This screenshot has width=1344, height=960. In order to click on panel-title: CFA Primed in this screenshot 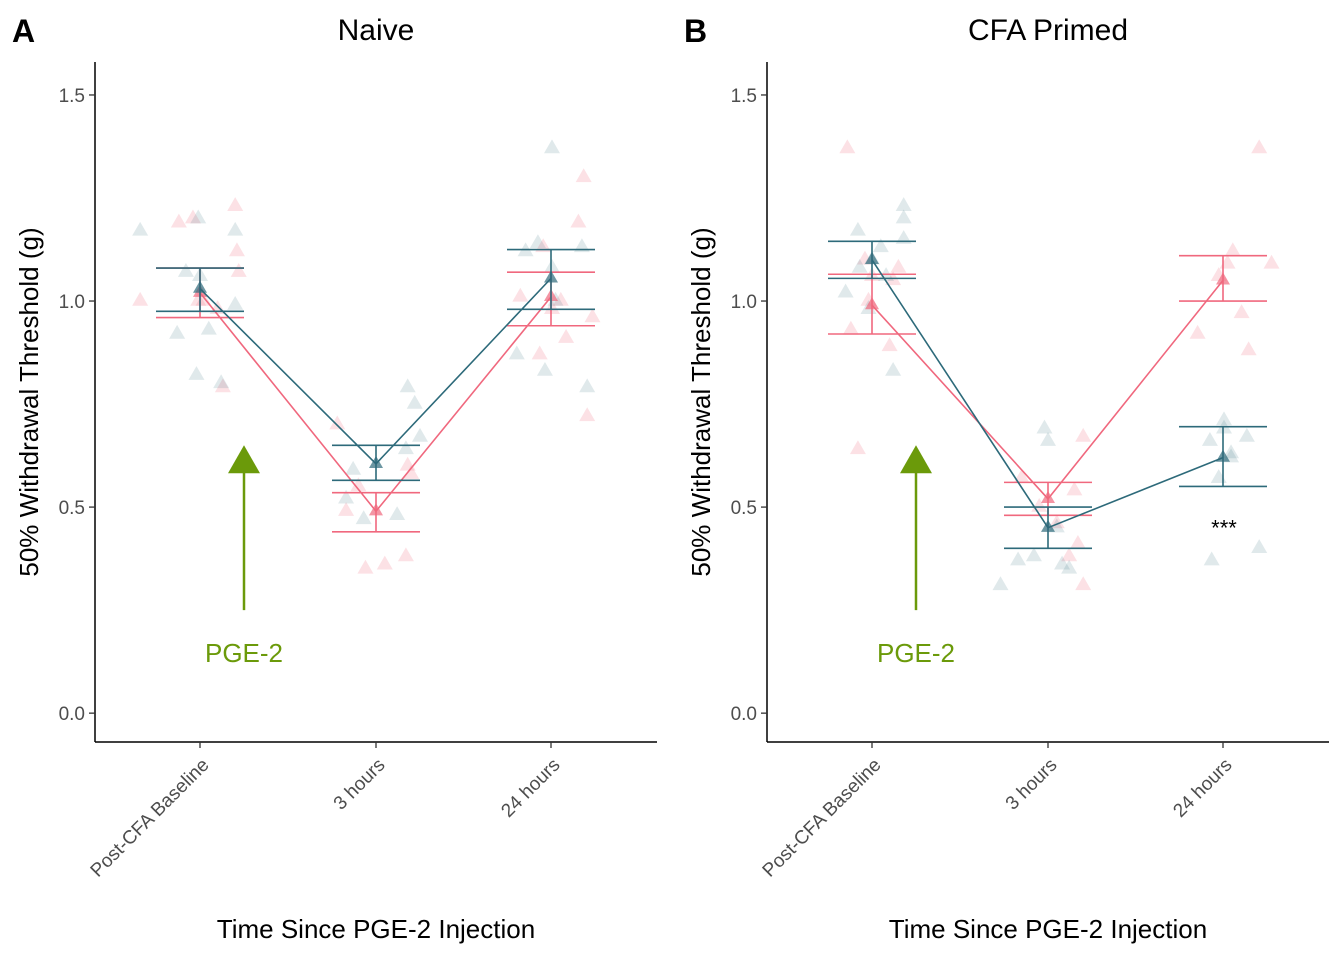, I will do `click(1048, 30)`.